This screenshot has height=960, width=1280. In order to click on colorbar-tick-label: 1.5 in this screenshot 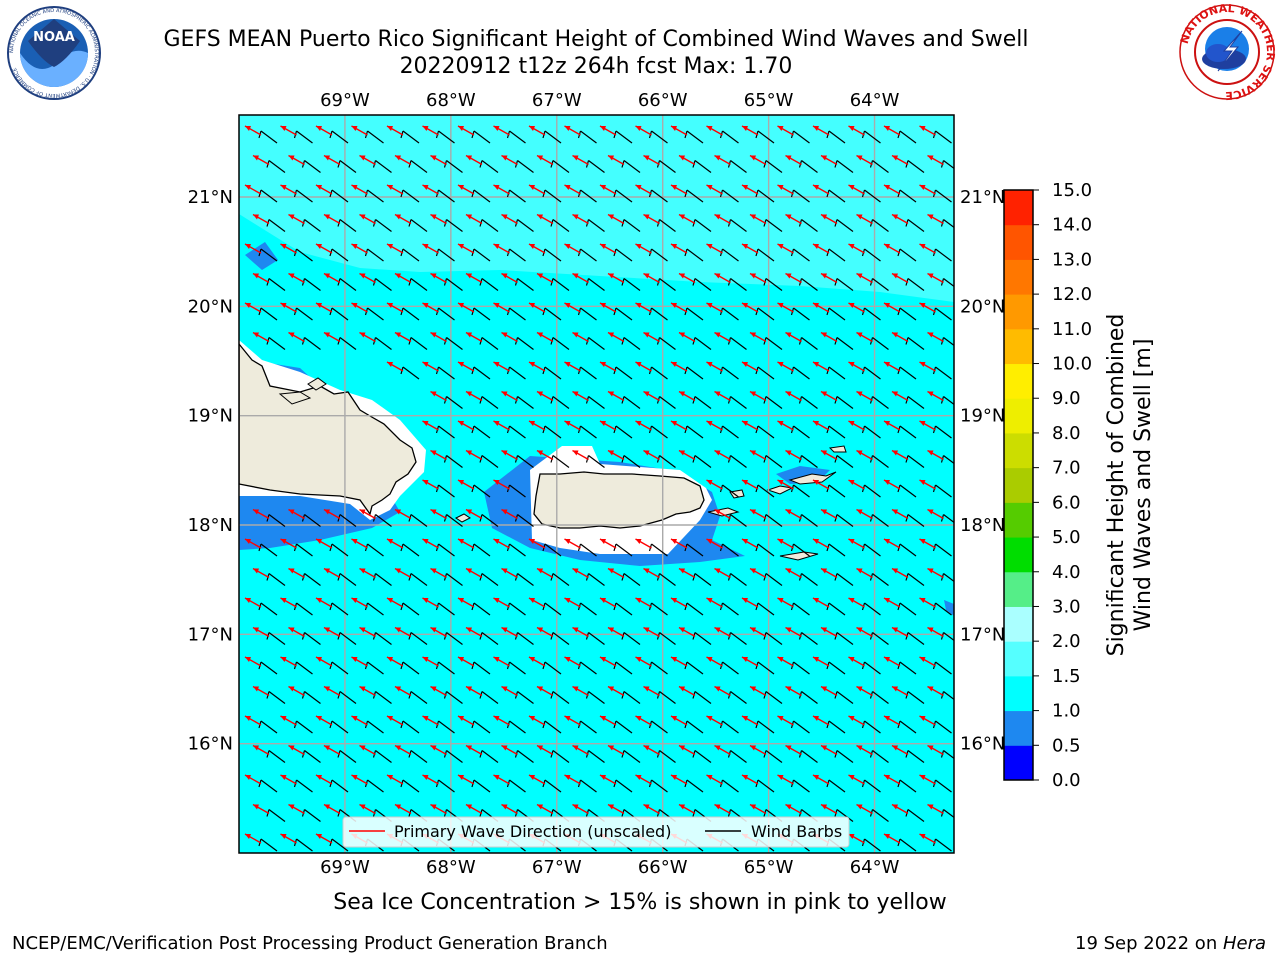, I will do `click(1066, 676)`.